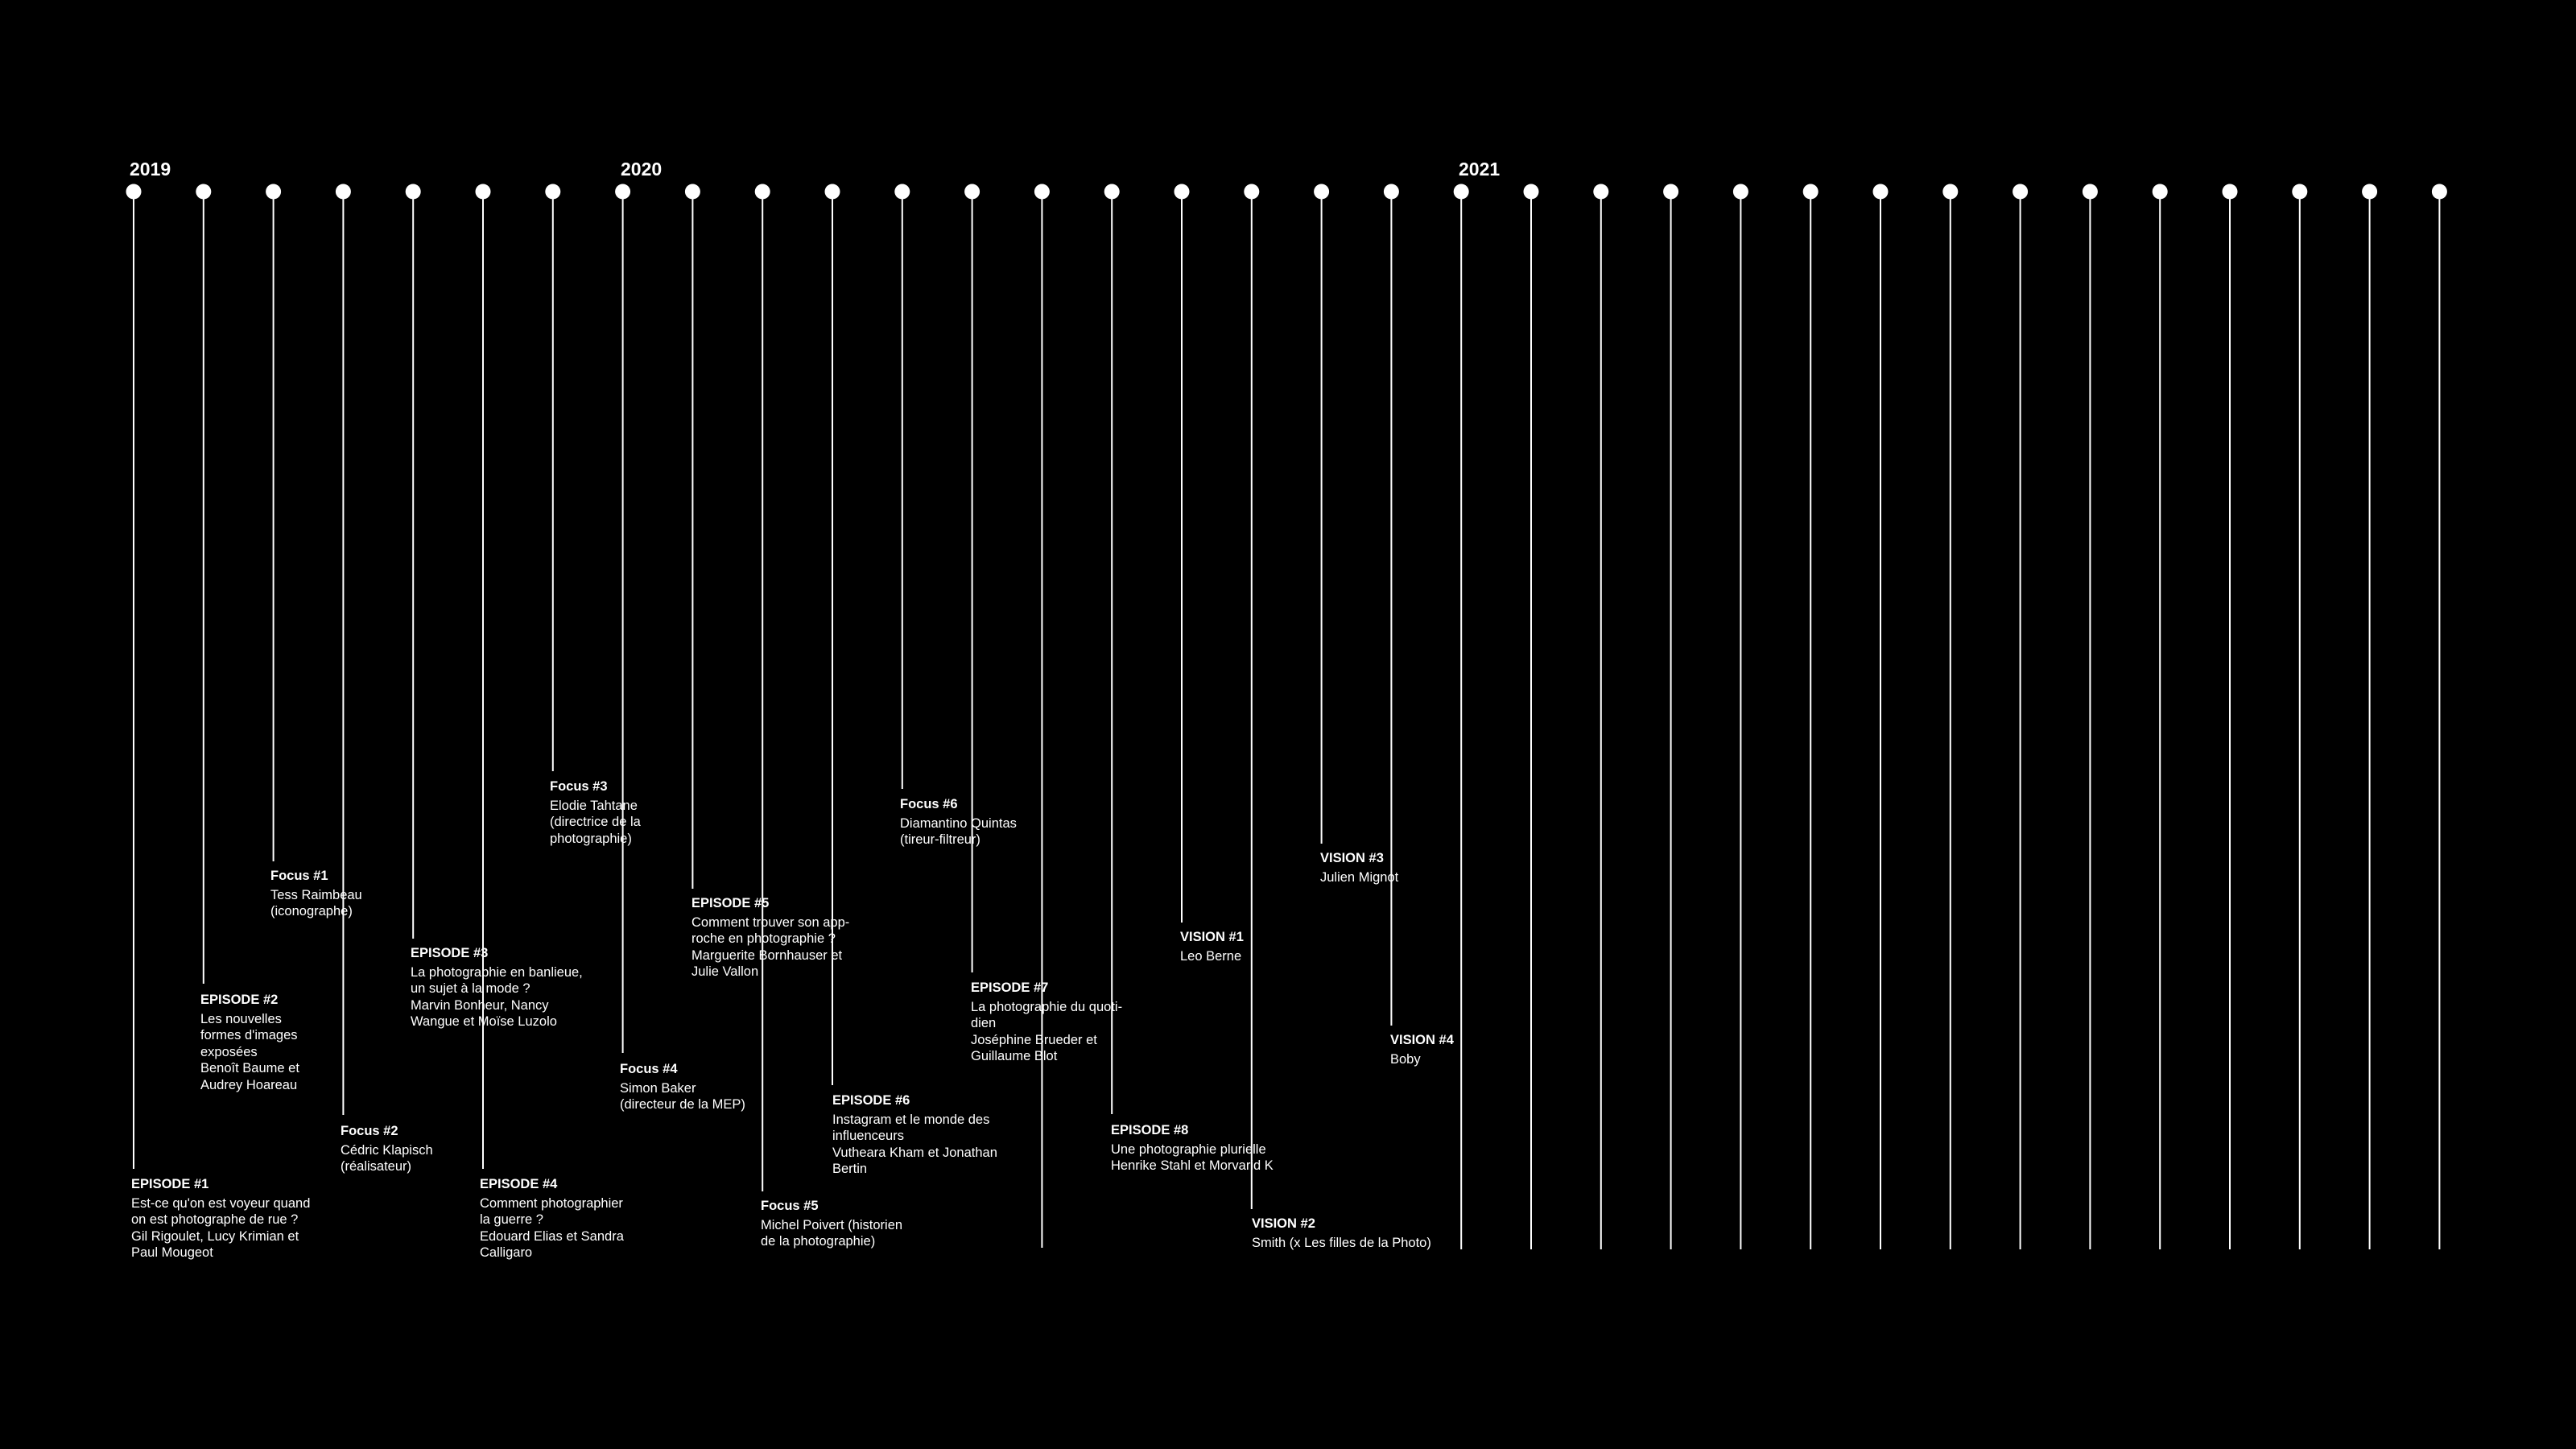  I want to click on event-title: Focus #1, so click(299, 876).